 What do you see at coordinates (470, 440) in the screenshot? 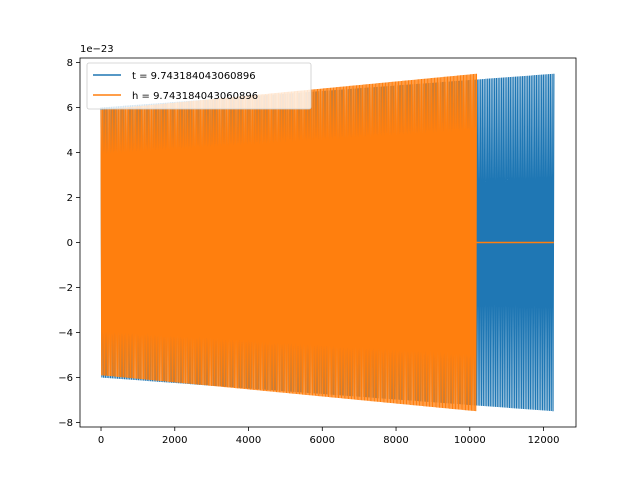
I see `x-tick-label: 10000` at bounding box center [470, 440].